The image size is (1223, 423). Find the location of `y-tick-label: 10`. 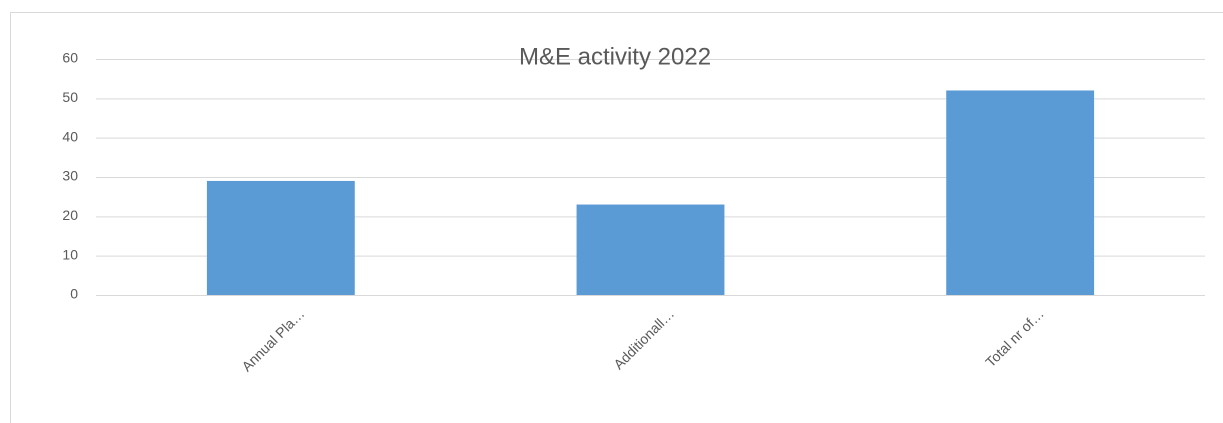

y-tick-label: 10 is located at coordinates (70, 254).